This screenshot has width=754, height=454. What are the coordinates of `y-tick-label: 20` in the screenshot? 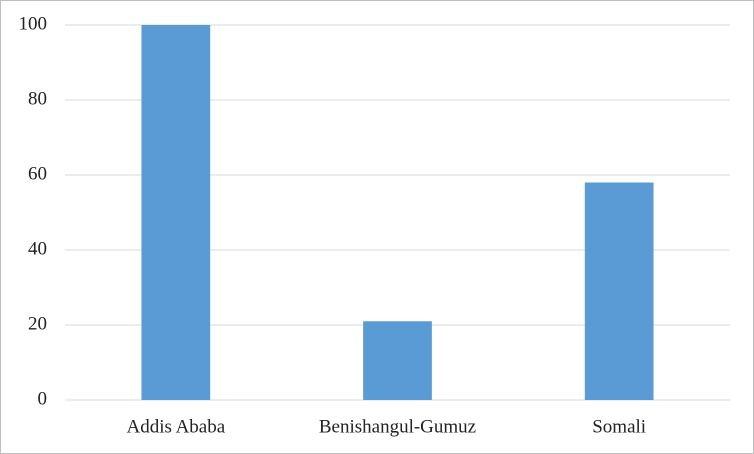 It's located at (37, 323).